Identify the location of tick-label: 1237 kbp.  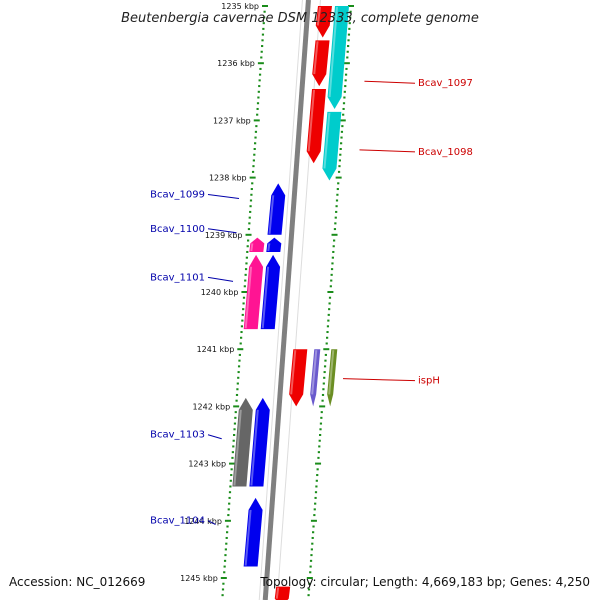
(232, 120).